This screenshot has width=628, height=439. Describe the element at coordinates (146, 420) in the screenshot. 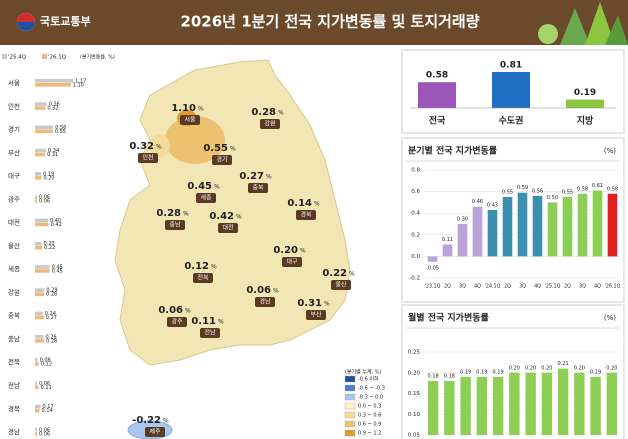

I see `map-value: -0.22` at that location.